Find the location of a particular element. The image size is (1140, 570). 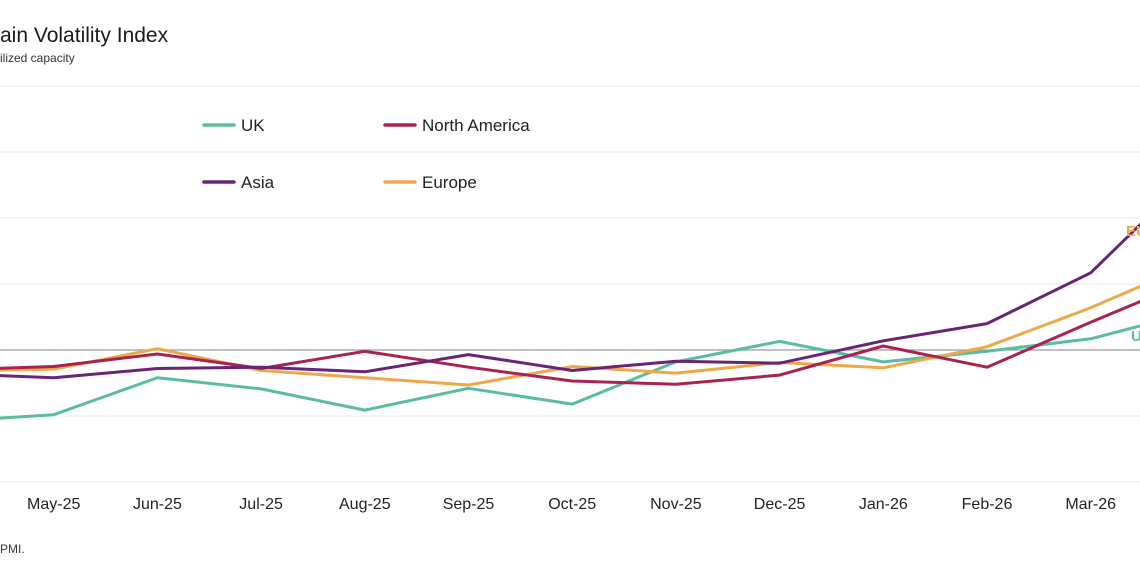

chart-title: ain Volatility Index is located at coordinates (84, 35).